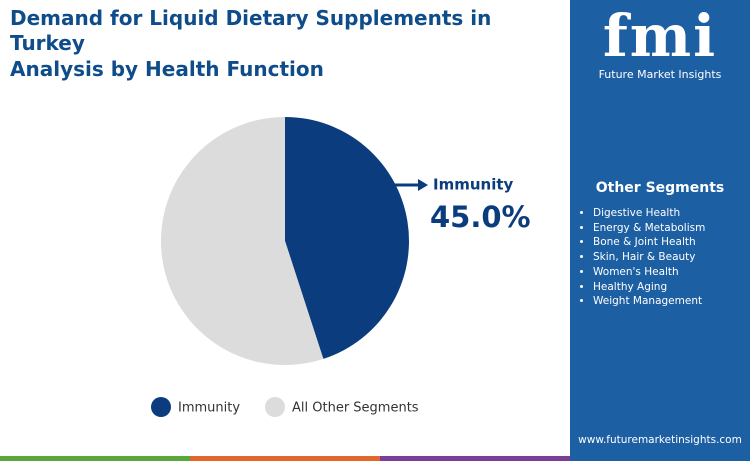 Image resolution: width=750 pixels, height=461 pixels. Describe the element at coordinates (480, 217) in the screenshot. I see `callout-value: 45.0%` at that location.